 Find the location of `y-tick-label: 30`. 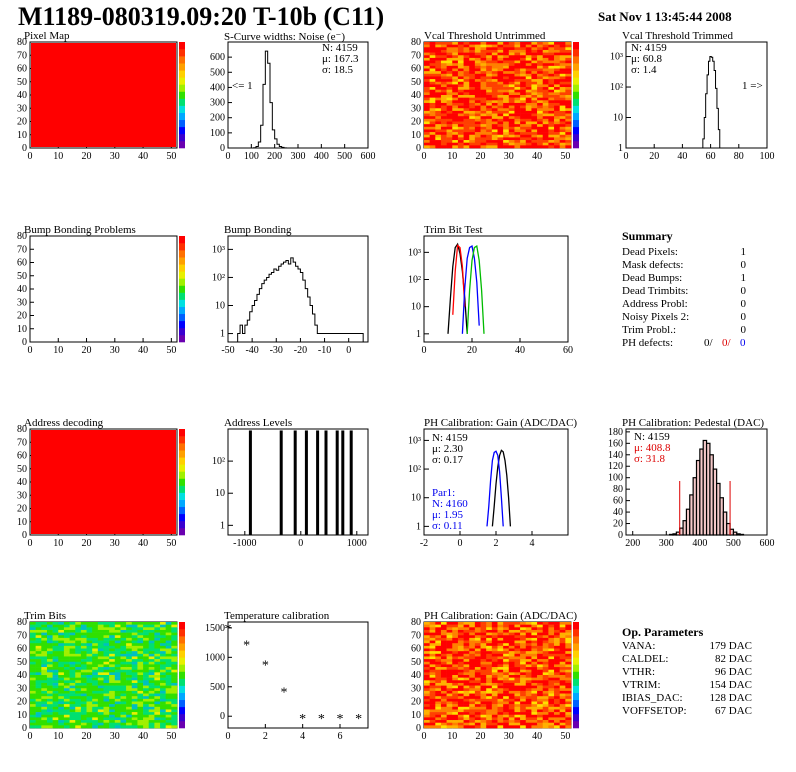

y-tick-label: 30 is located at coordinates (22, 302).